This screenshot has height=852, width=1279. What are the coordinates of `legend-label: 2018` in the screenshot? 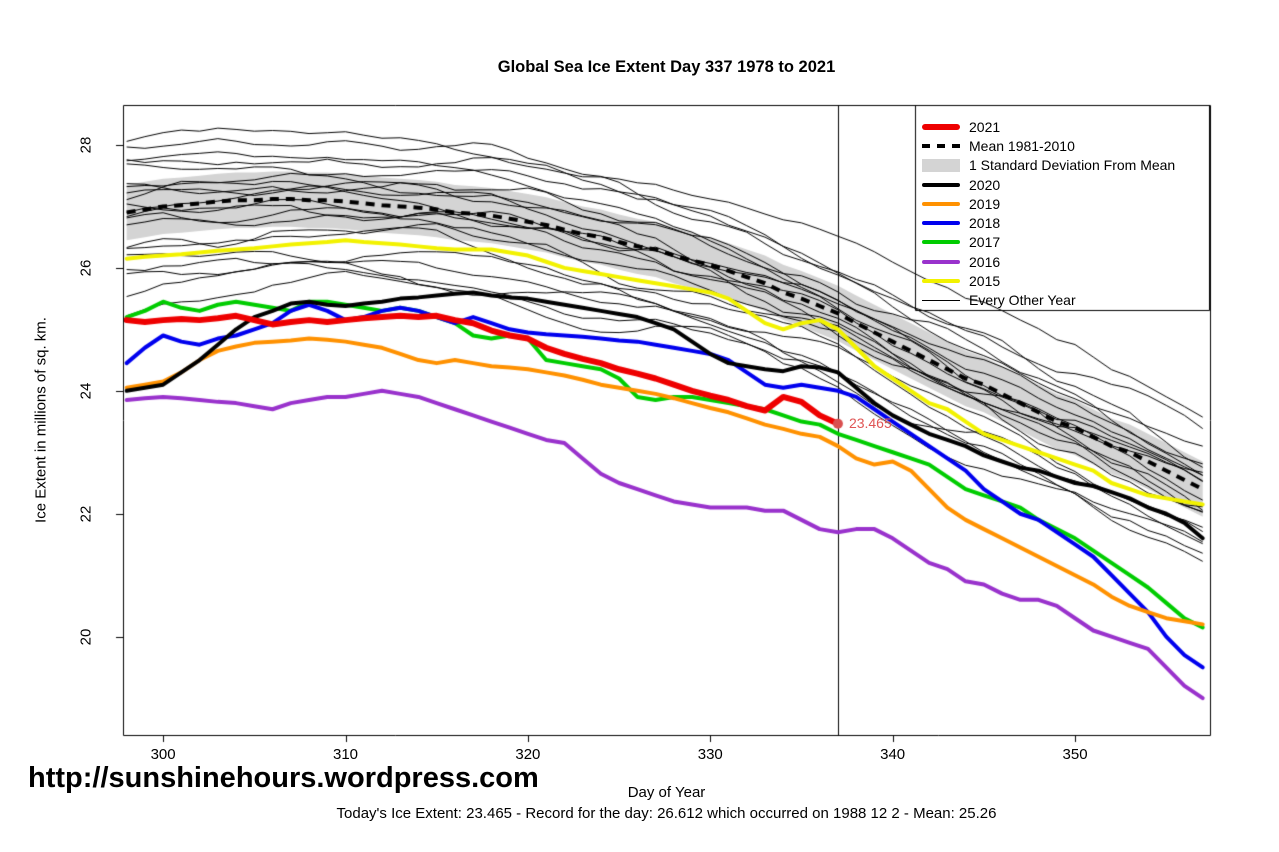 It's located at (985, 223).